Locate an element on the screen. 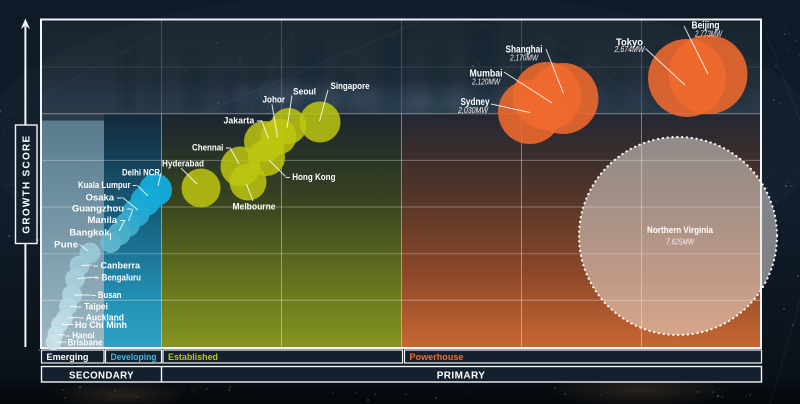 The height and width of the screenshot is (404, 800). svg-text: Ho Chi Minh is located at coordinates (101, 325).